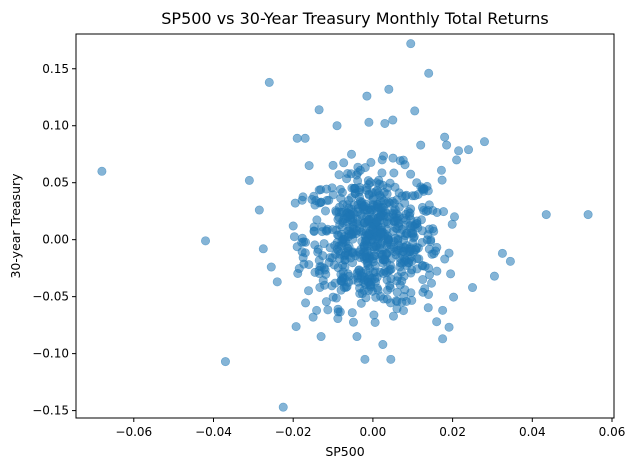 The height and width of the screenshot is (470, 629). What do you see at coordinates (293, 432) in the screenshot?
I see `x-tick-label: −0.02` at bounding box center [293, 432].